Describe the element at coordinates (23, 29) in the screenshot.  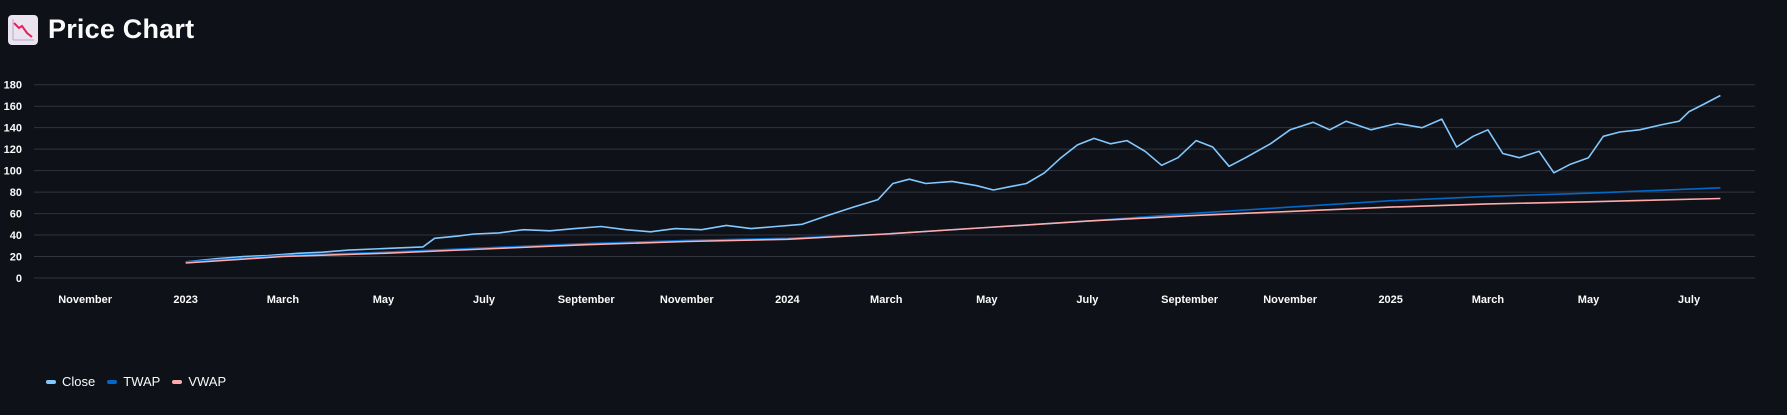
I see `chart-decreasing-icon` at that location.